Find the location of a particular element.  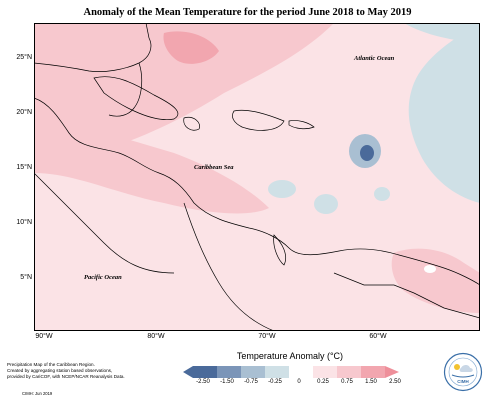

legend-tick-label: 0.25 is located at coordinates (323, 382).